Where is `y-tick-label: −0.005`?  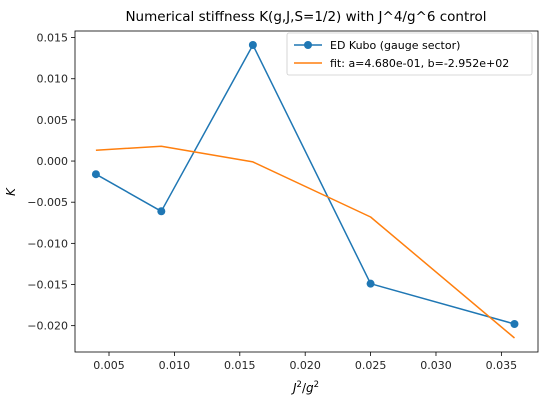 y-tick-label: −0.005 is located at coordinates (47, 202).